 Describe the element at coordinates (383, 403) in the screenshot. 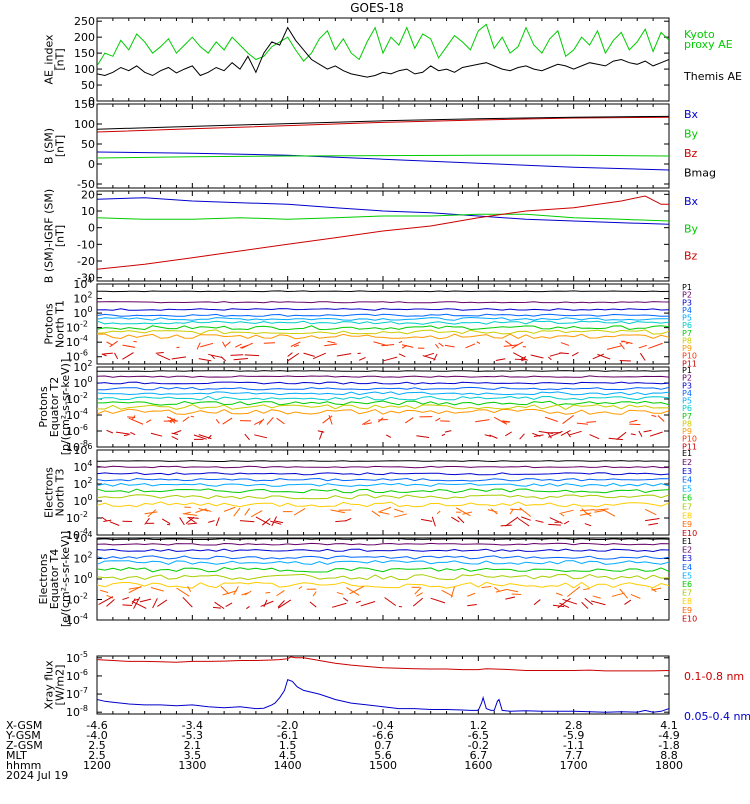

I see `channel-p7` at that location.